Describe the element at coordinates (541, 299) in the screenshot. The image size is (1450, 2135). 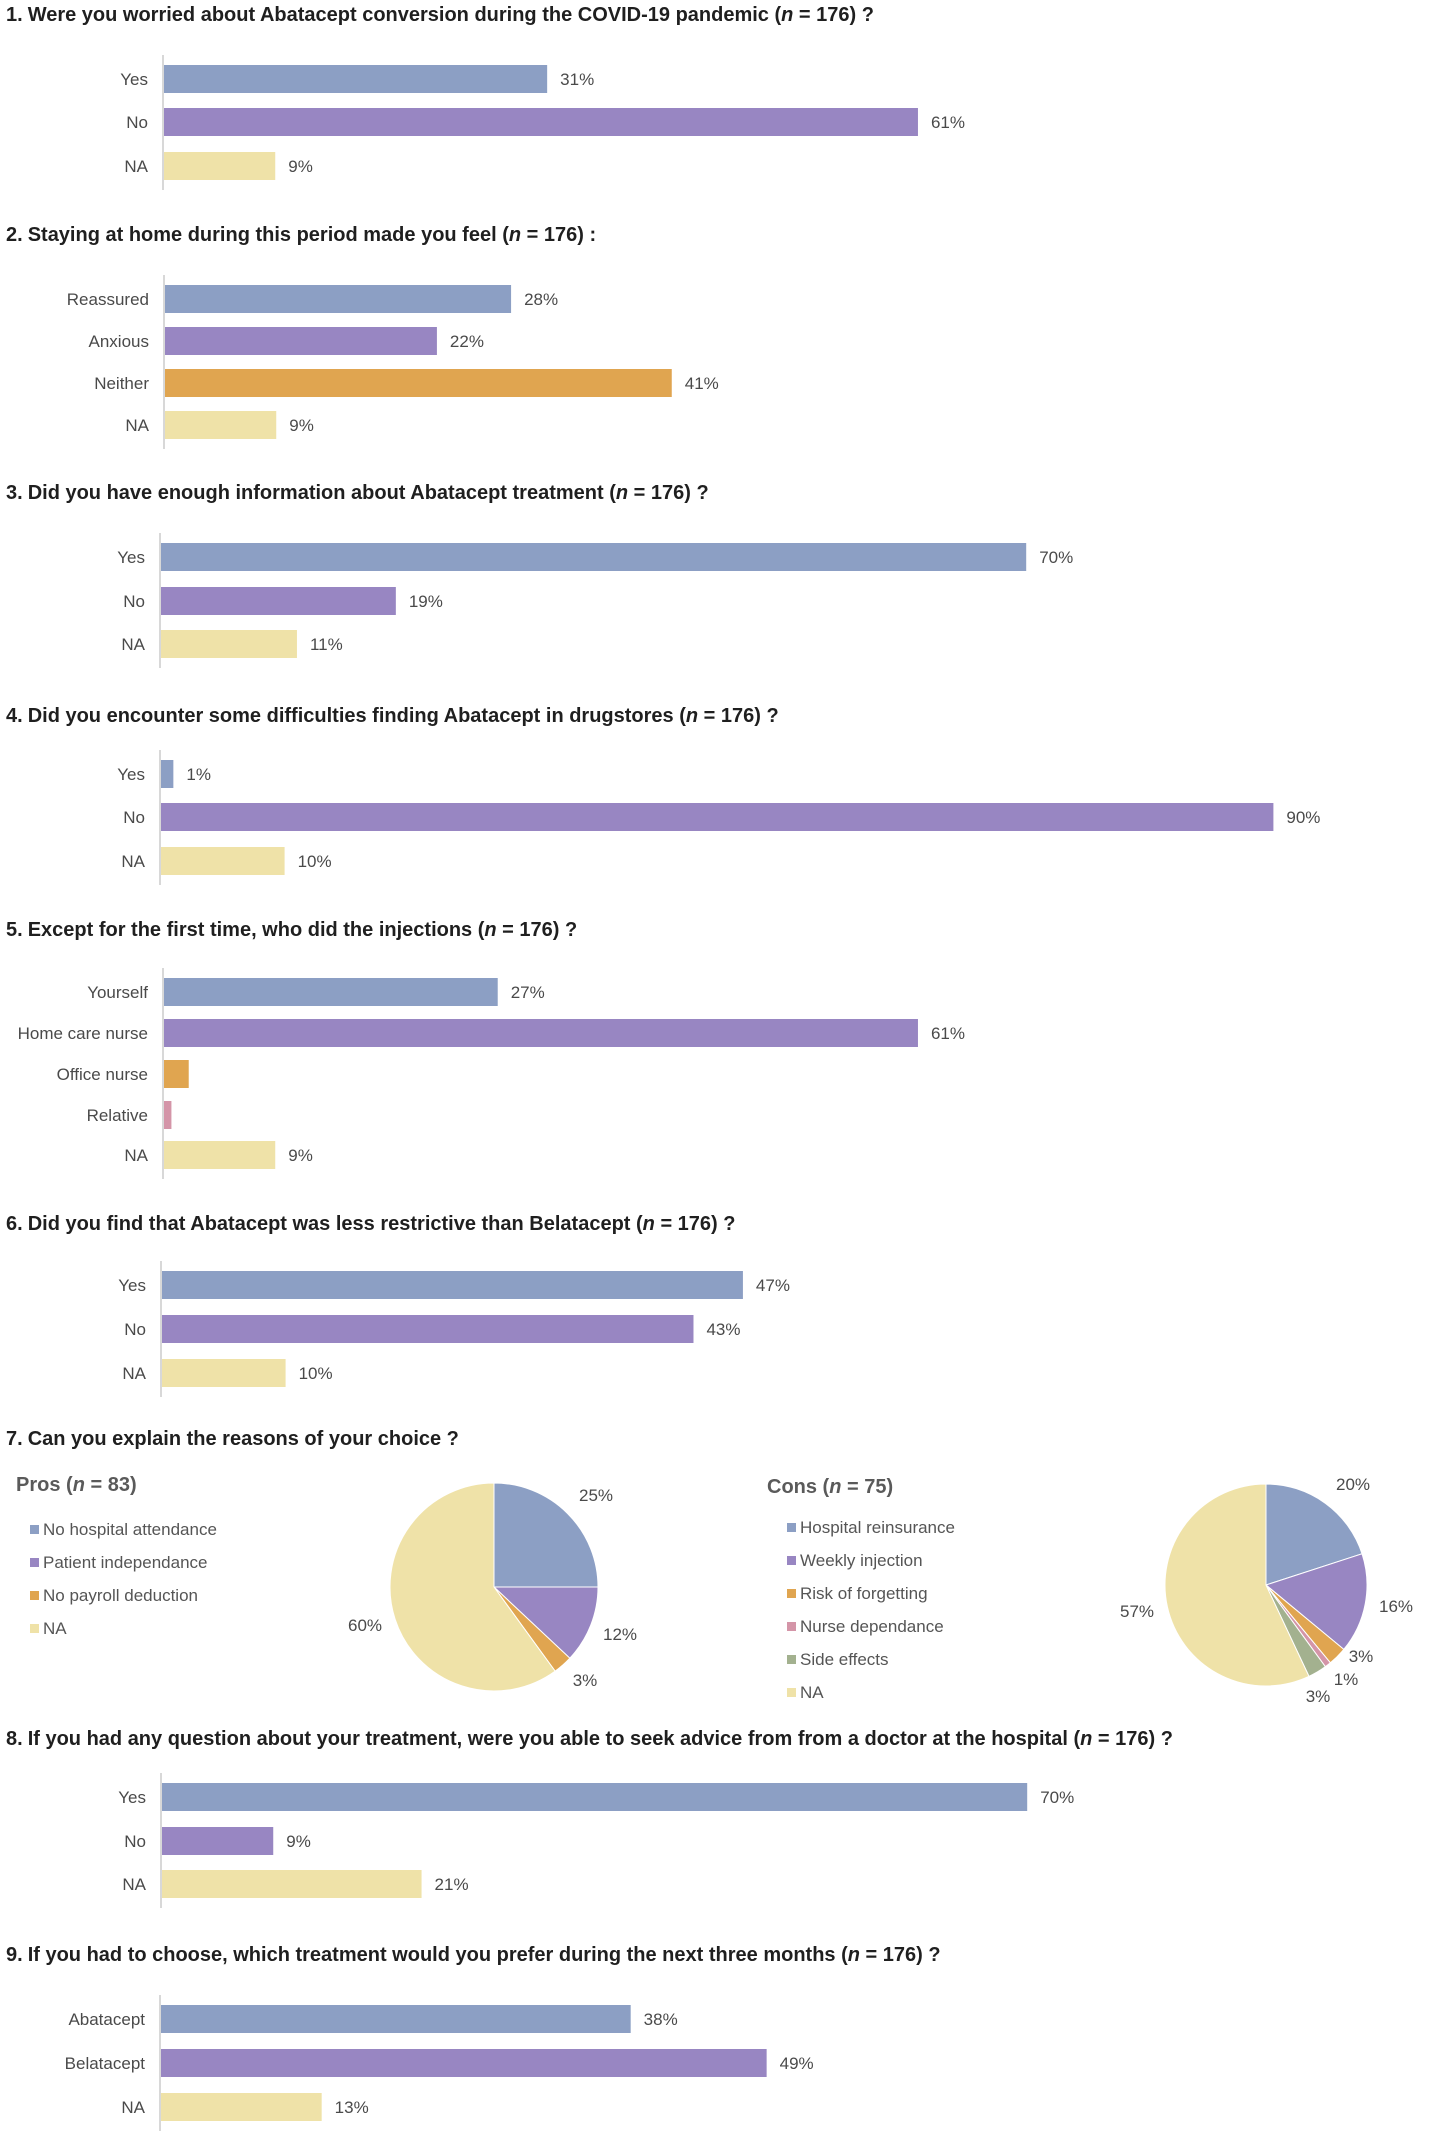
I see `data-label: 28%` at that location.